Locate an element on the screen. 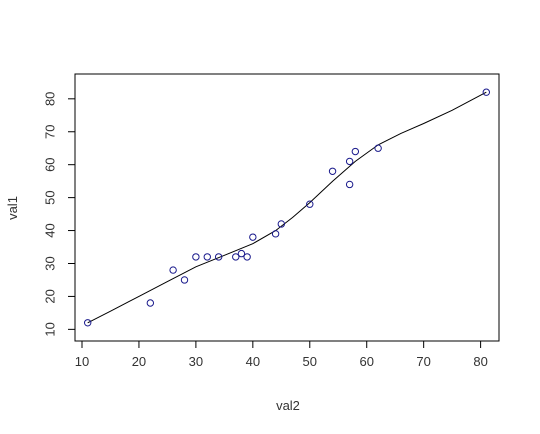 This screenshot has width=540, height=434. y-tick-label: 20 is located at coordinates (50, 296).